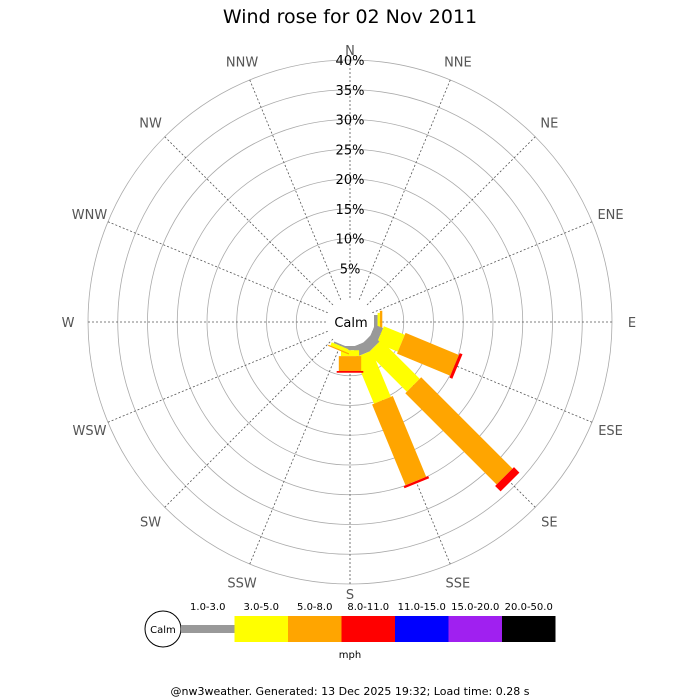 Image resolution: width=700 pixels, height=700 pixels. Describe the element at coordinates (350, 121) in the screenshot. I see `radial-tick-label: 30%` at that location.